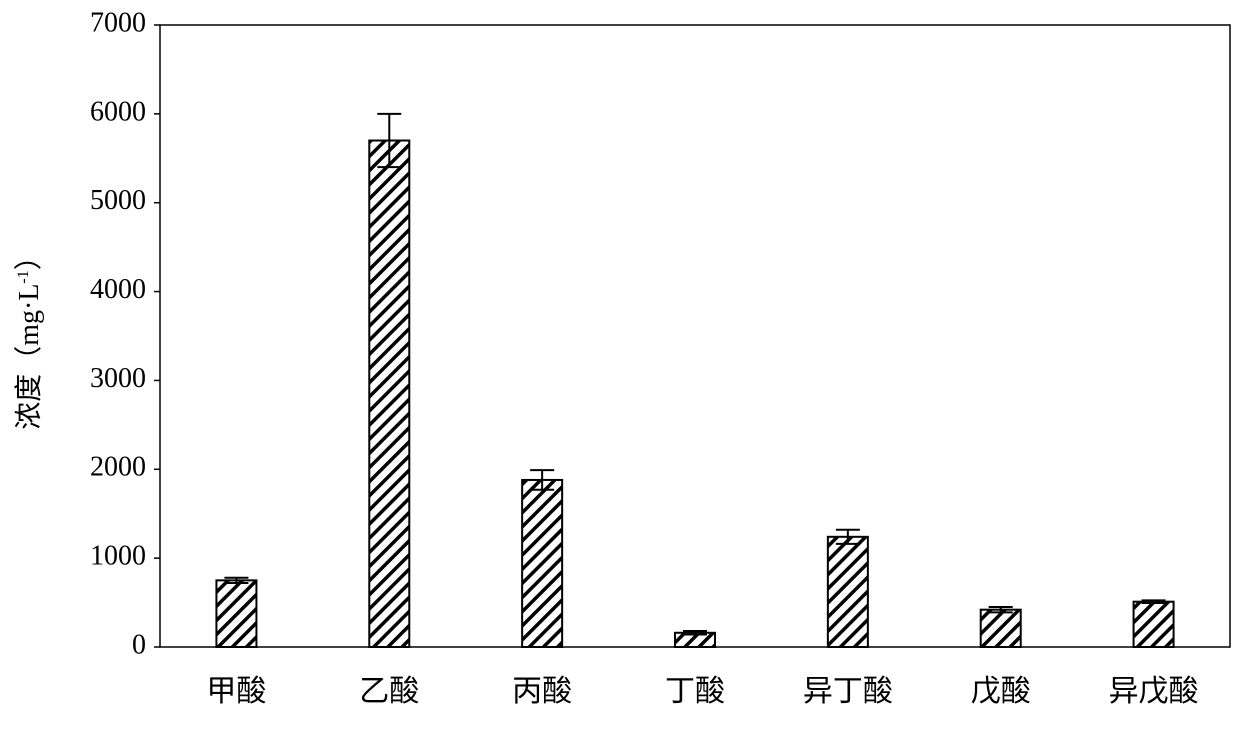 The image size is (1246, 736). I want to click on x-tick-label: 异戊酸, so click(1154, 691).